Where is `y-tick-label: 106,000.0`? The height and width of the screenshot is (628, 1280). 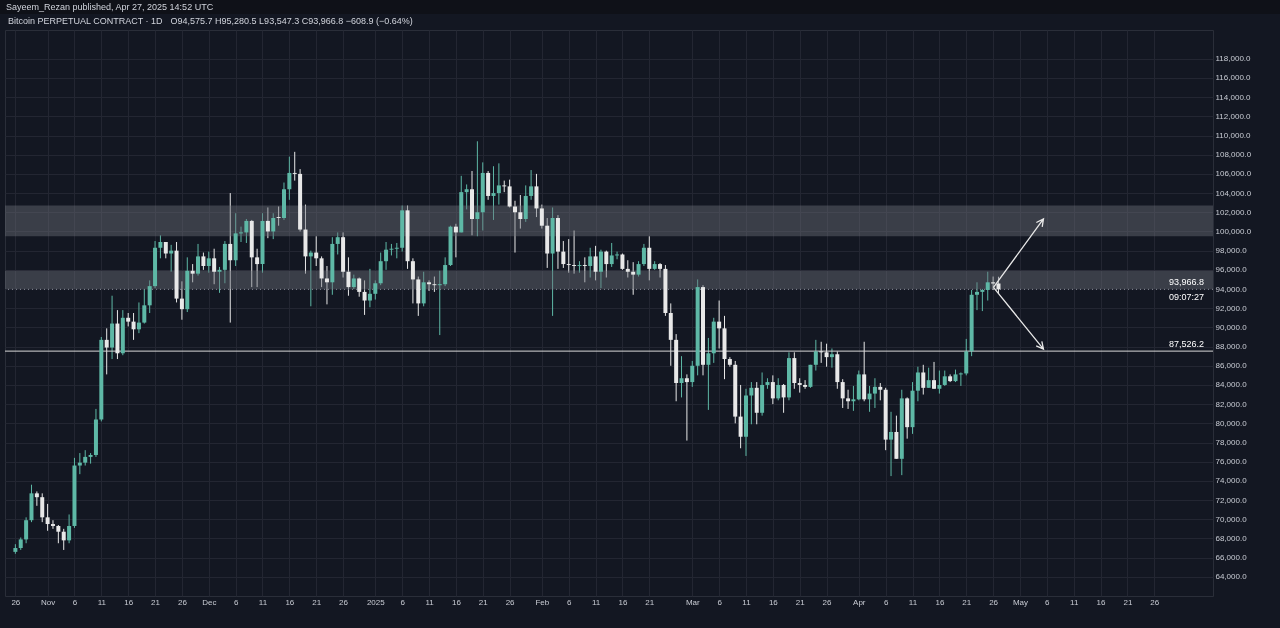 y-tick-label: 106,000.0 is located at coordinates (1233, 174).